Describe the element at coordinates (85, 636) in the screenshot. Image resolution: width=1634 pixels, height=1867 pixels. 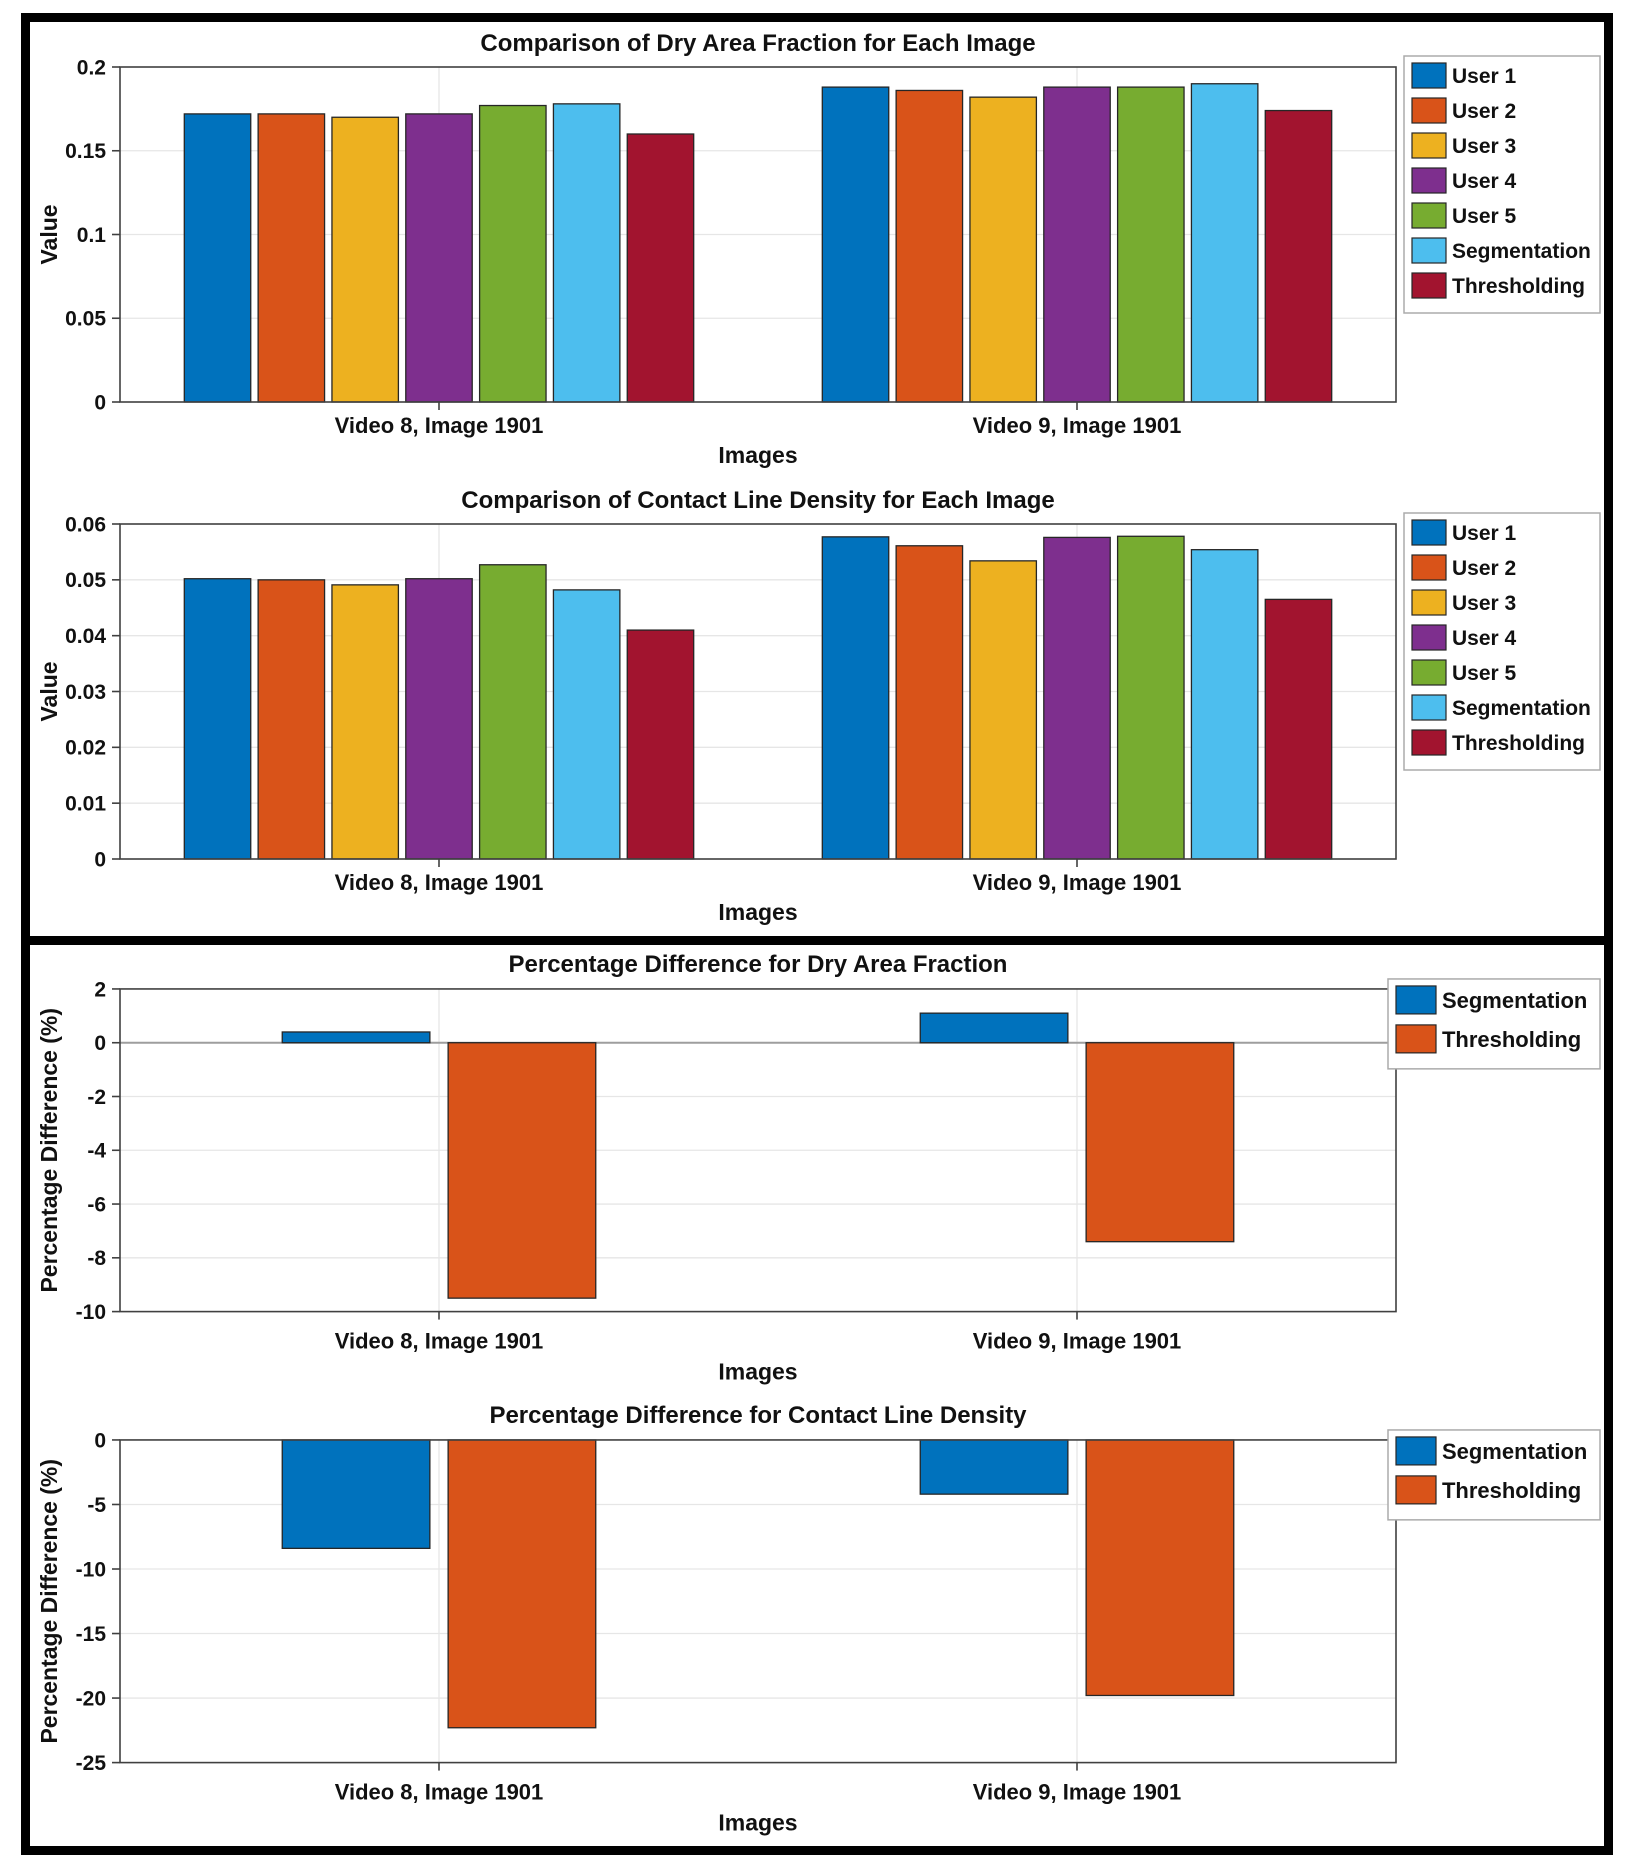
I see `y-tick-label: 0.04` at that location.